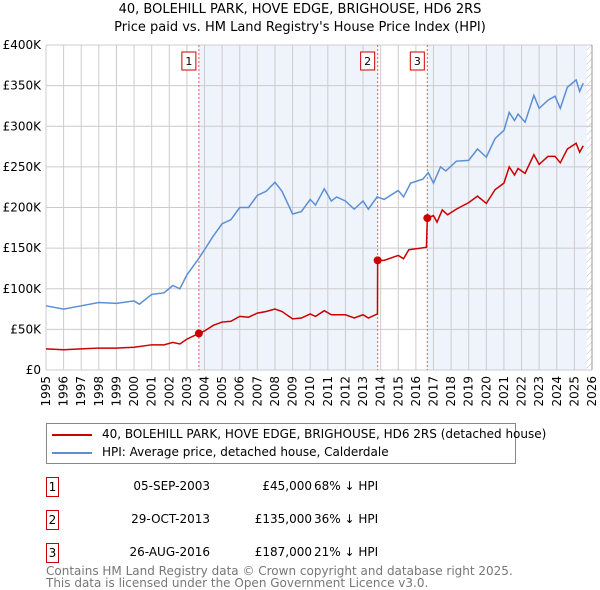  What do you see at coordinates (64, 391) in the screenshot?
I see `x-tick-label: 1996` at bounding box center [64, 391].